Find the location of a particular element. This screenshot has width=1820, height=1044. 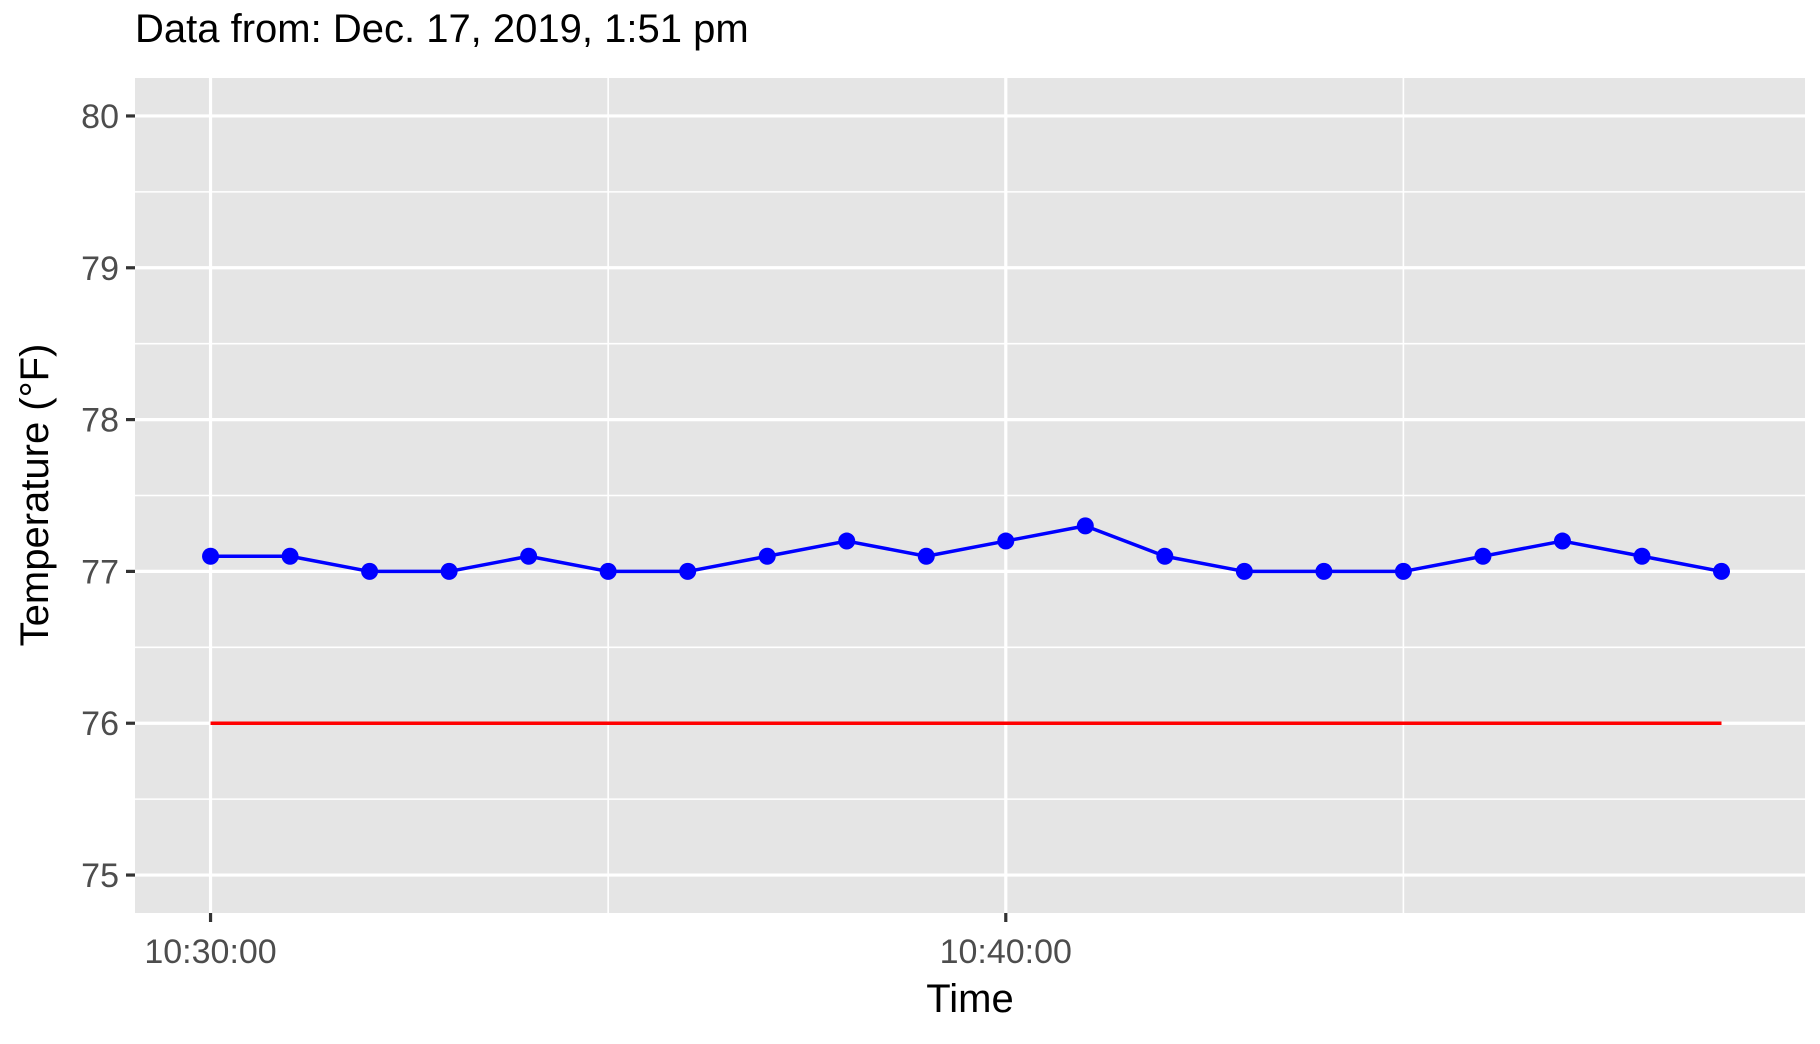

chart-title: Data from: Dec. 17, 2019, 1:51 pm is located at coordinates (442, 29).